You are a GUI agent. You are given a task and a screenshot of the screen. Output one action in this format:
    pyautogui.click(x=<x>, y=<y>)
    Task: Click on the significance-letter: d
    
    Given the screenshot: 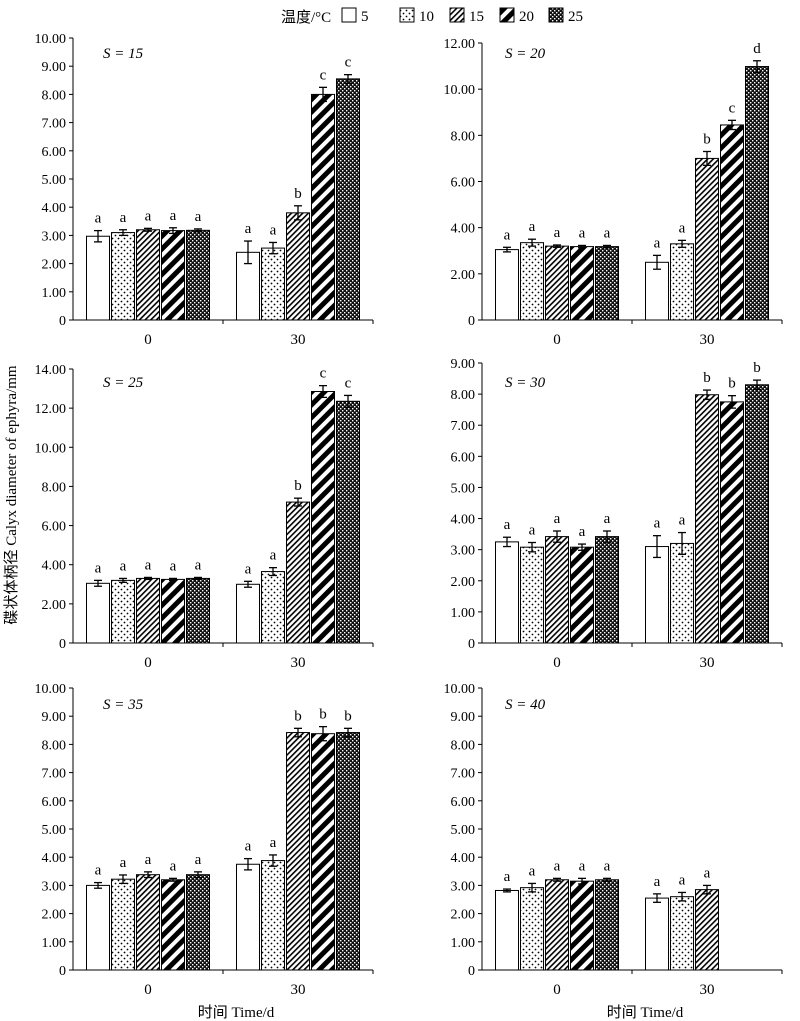 What is the action you would take?
    pyautogui.click(x=757, y=49)
    